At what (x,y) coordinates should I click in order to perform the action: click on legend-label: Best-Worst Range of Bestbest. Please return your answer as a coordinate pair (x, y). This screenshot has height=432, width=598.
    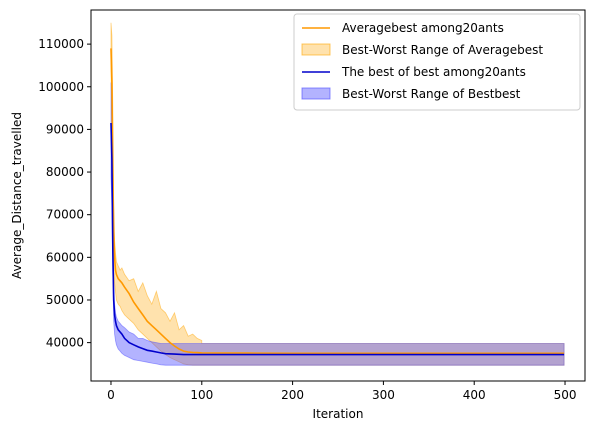
    Looking at the image, I should click on (431, 94).